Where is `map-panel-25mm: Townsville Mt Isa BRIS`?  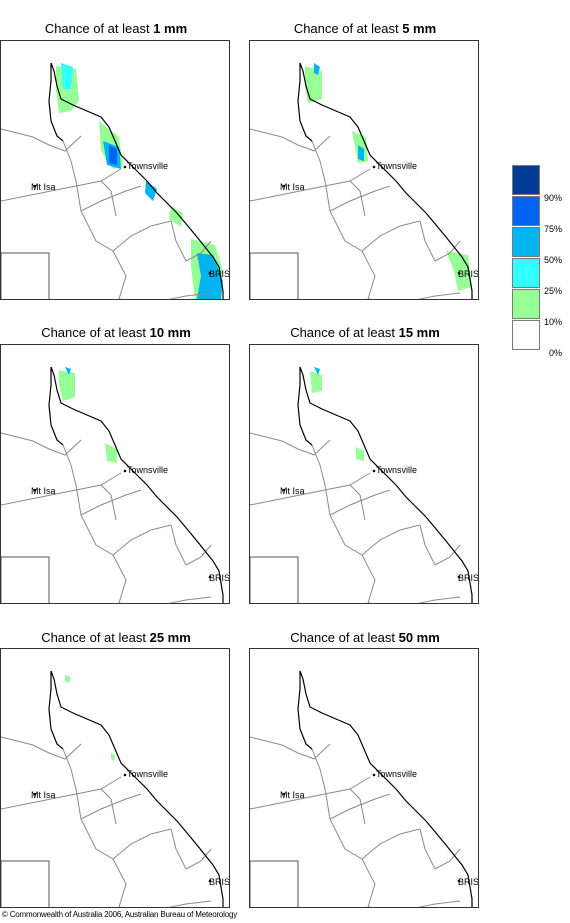
map-panel-25mm: Townsville Mt Isa BRIS is located at coordinates (115, 778).